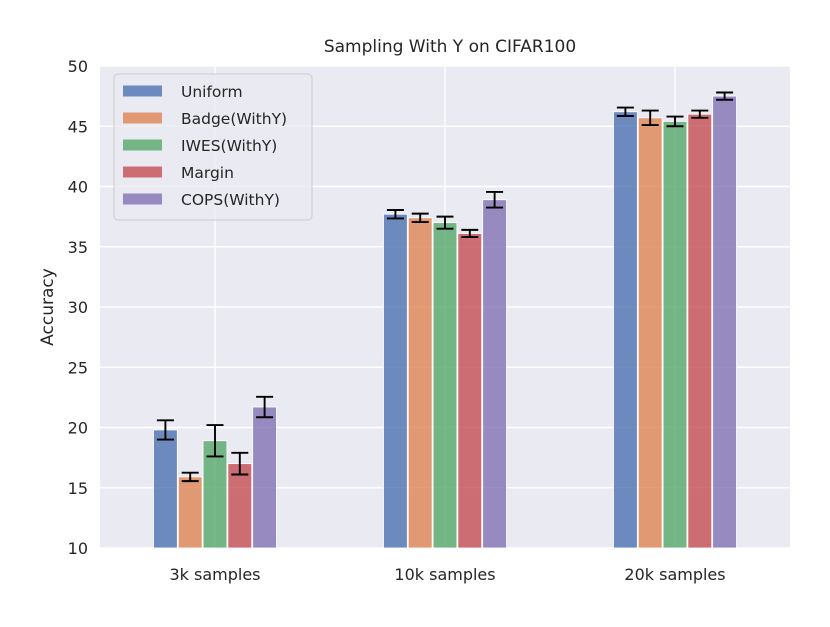  I want to click on legend-label: IWES(WithY), so click(229, 146).